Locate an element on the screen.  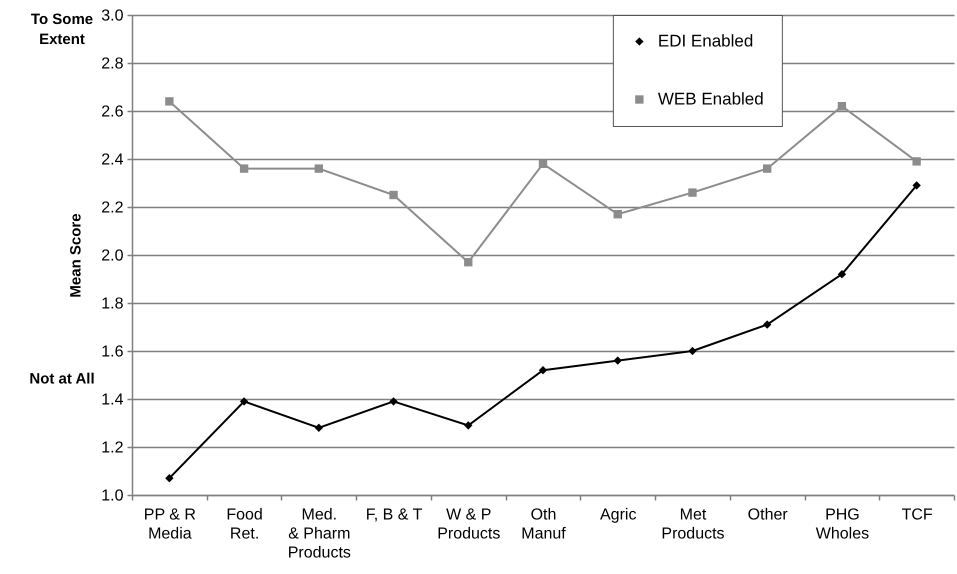
legend-label: EDI Enabled is located at coordinates (706, 41).